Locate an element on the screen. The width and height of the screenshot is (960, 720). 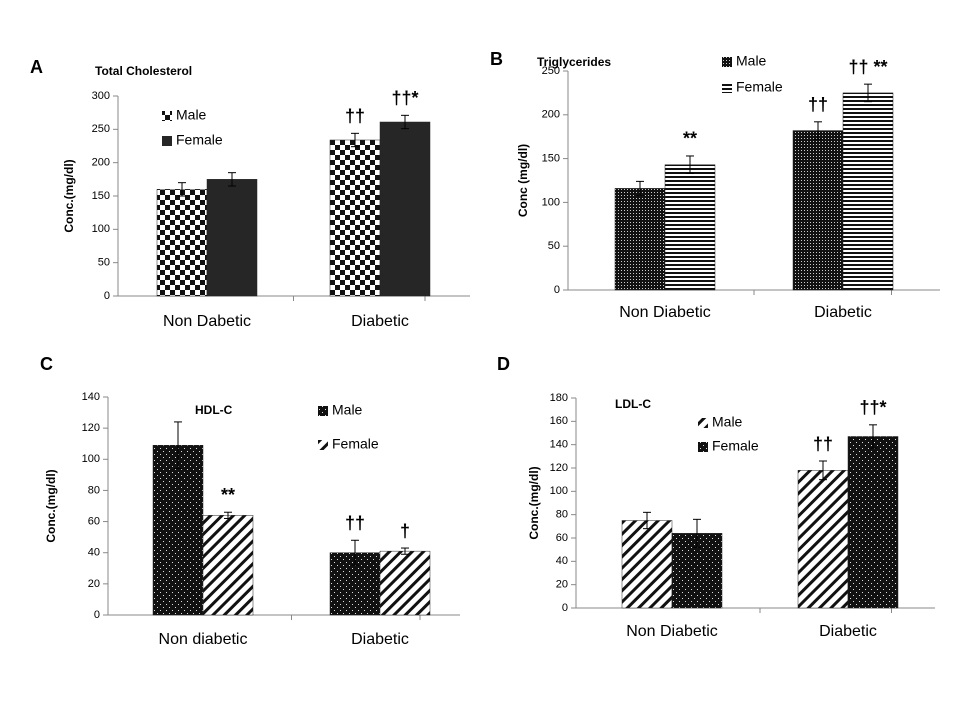
y-axis-label: Conc (mg/dl) is located at coordinates (523, 180).